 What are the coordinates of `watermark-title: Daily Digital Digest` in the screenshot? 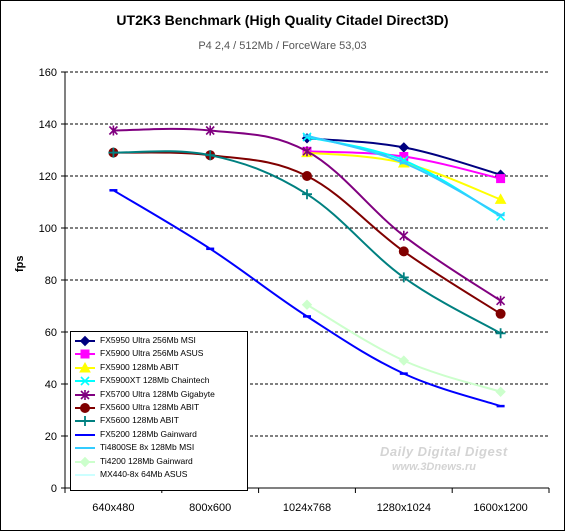 It's located at (444, 451).